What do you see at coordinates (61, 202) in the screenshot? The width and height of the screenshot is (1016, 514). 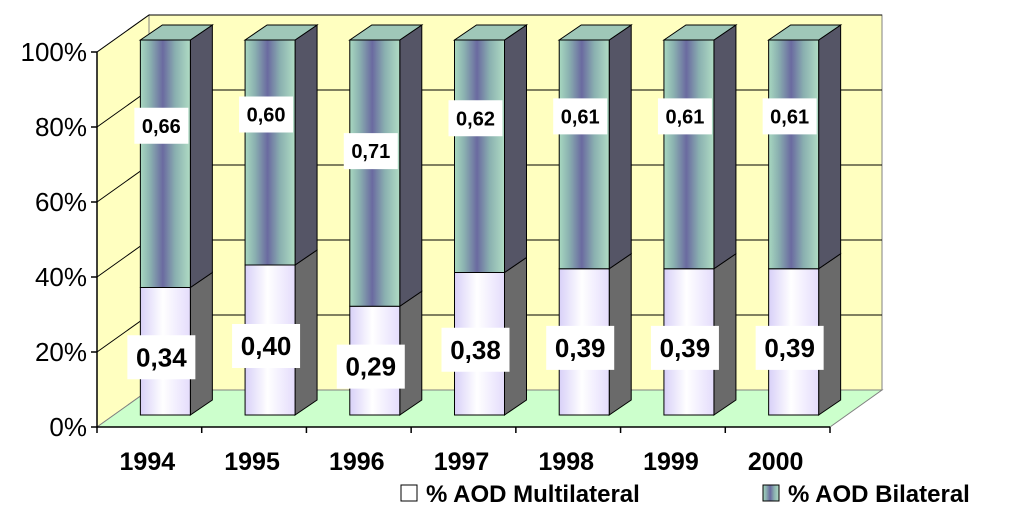 I see `y-tick-label: 60%` at bounding box center [61, 202].